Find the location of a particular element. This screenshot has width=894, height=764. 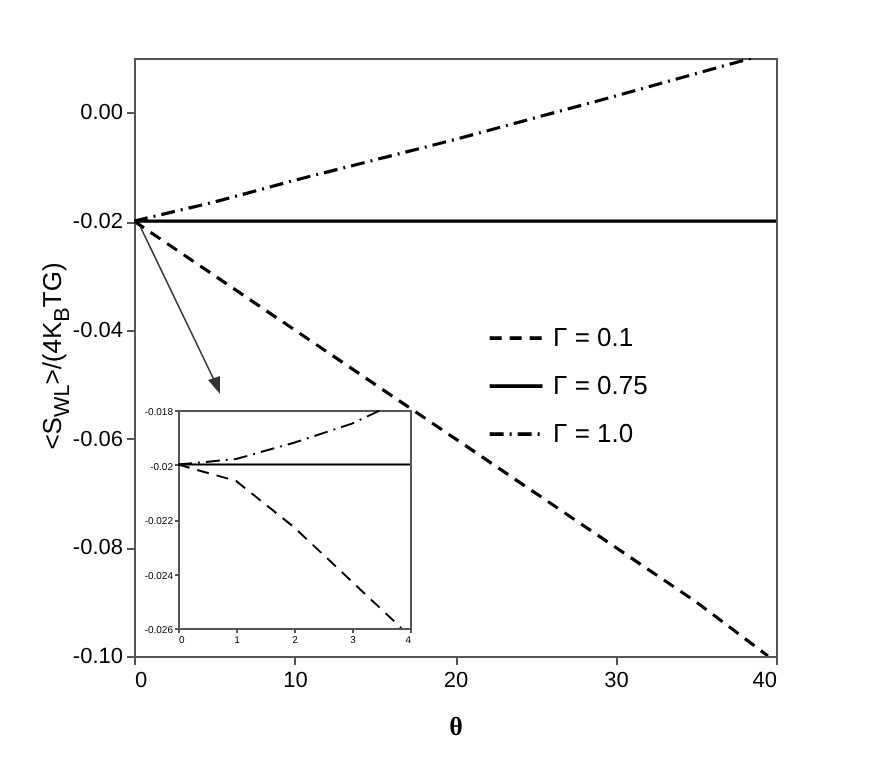

x-tick-label: 30 is located at coordinates (616, 681).